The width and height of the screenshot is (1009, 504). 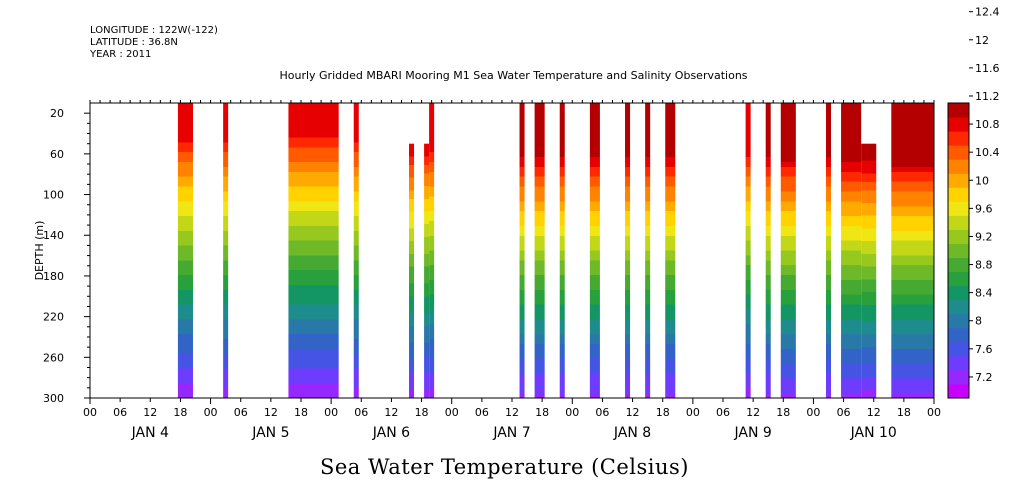 What do you see at coordinates (134, 42) in the screenshot?
I see `latitude-label: LATITUDE : 36.8N` at bounding box center [134, 42].